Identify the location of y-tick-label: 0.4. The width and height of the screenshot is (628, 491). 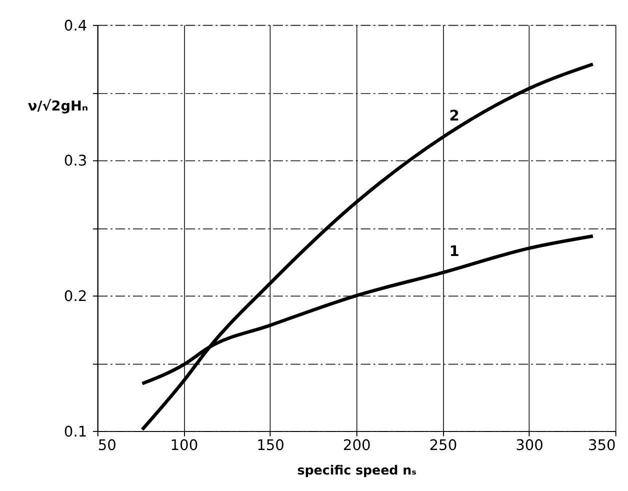
(76, 25).